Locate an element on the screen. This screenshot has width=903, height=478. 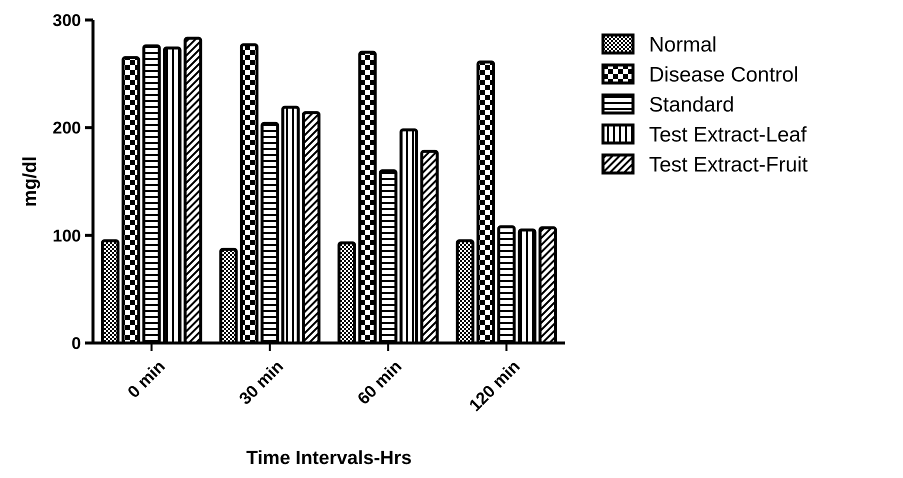
x-tick-label: 30 min is located at coordinates (262, 382).